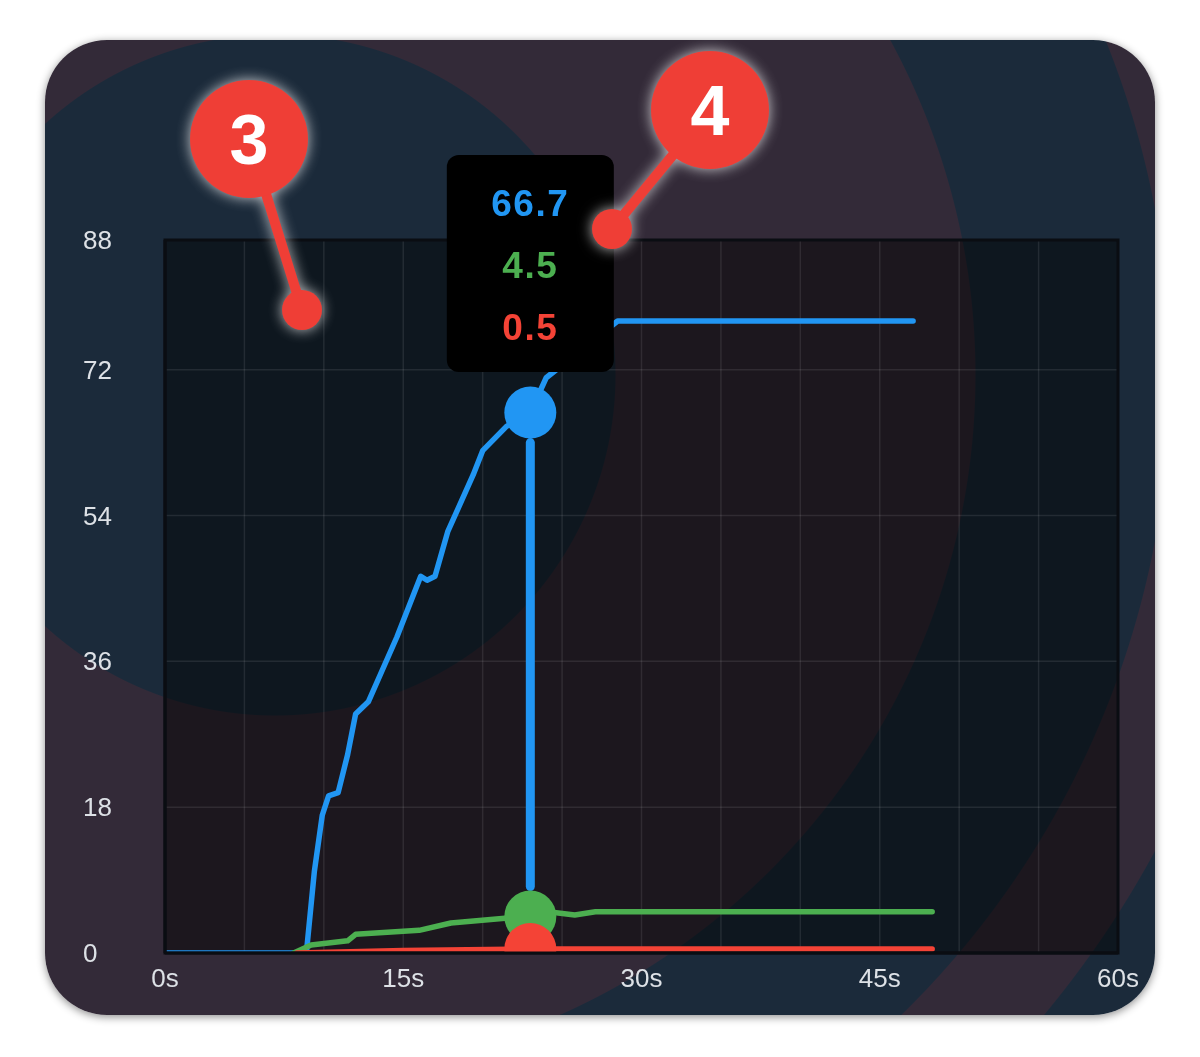 This screenshot has width=1200, height=1057. Describe the element at coordinates (530, 265) in the screenshot. I see `annotation: 4.5` at that location.